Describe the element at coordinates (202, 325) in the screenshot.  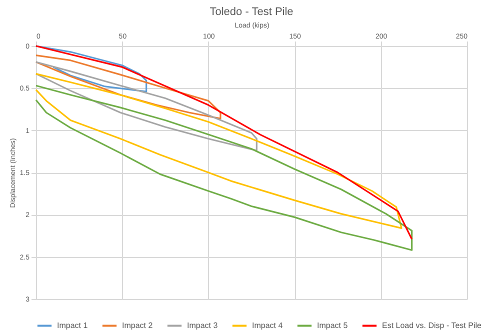
I see `legend-label: Impact 3` at that location.